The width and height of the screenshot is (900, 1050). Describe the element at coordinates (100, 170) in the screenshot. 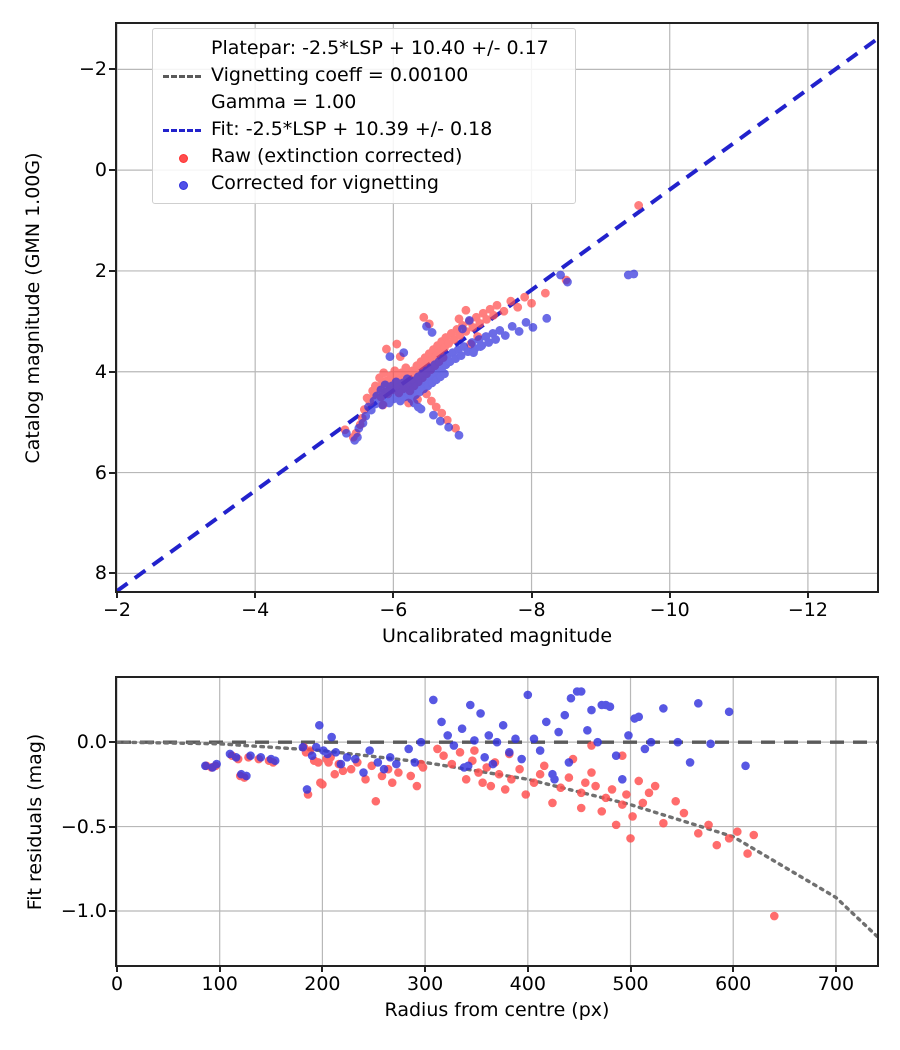

I see `y-tick-label: 0` at that location.